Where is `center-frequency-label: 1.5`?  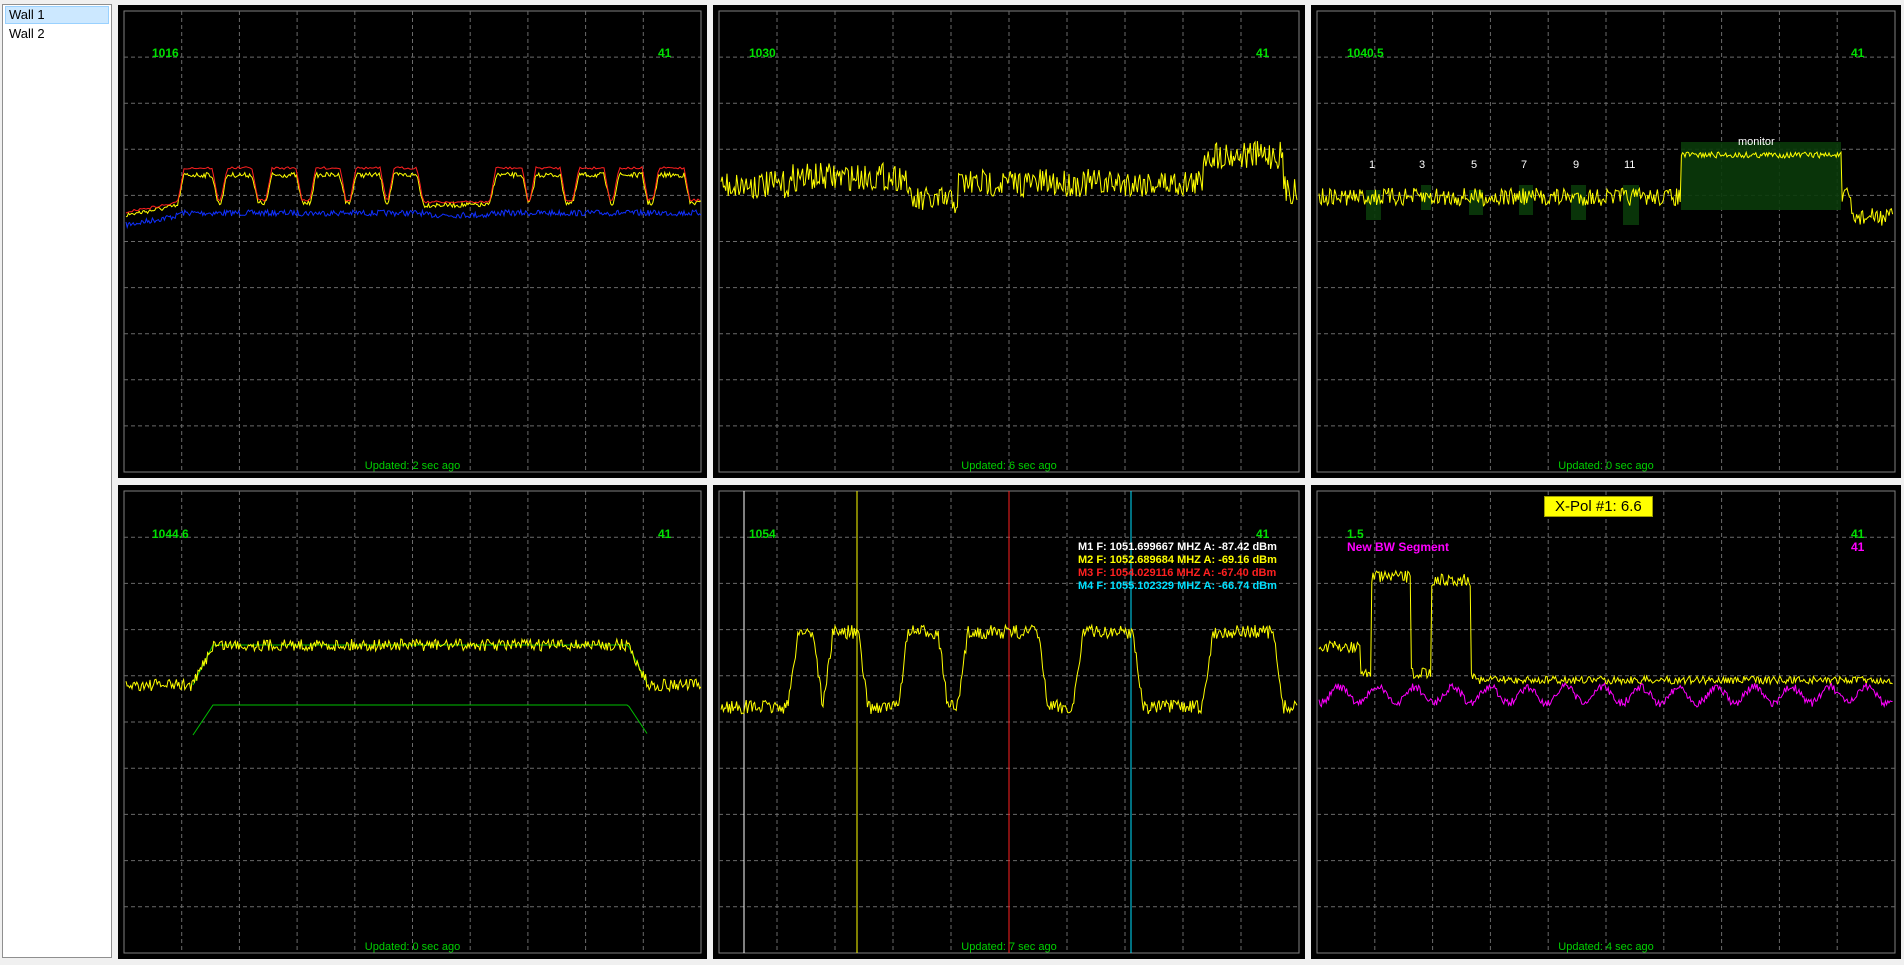 center-frequency-label: 1.5 is located at coordinates (1355, 534).